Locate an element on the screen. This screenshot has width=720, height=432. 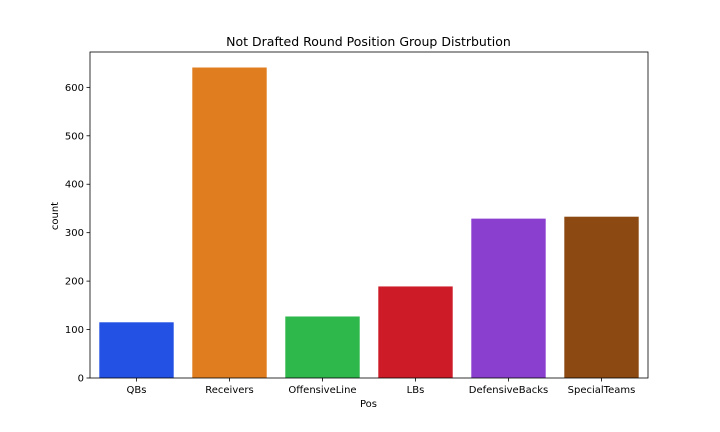
x-tick-label: OffensiveLine is located at coordinates (322, 390).